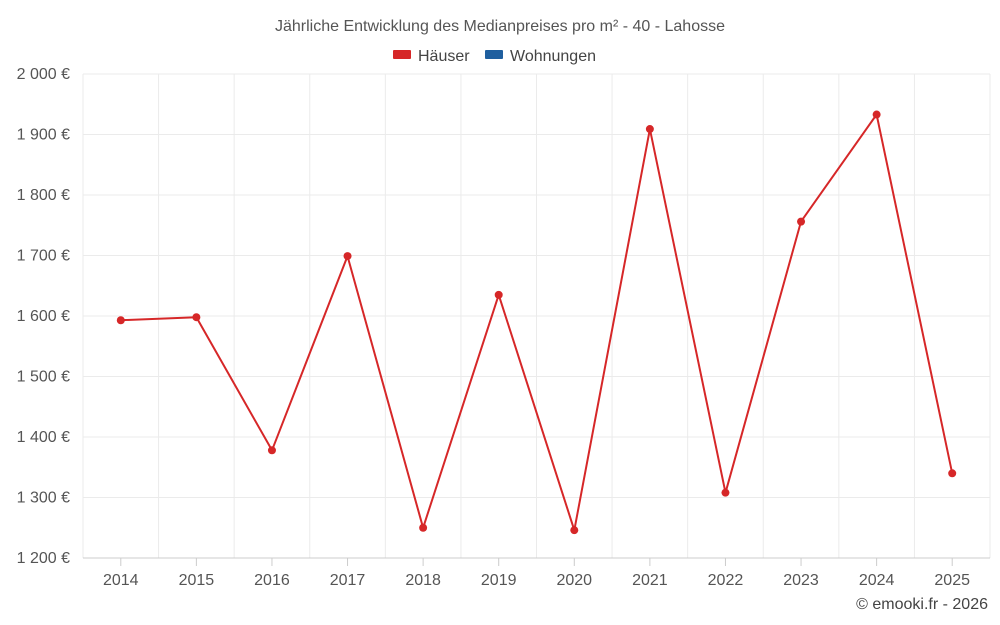  I want to click on y-tick-label: 1 300 €, so click(43, 498).